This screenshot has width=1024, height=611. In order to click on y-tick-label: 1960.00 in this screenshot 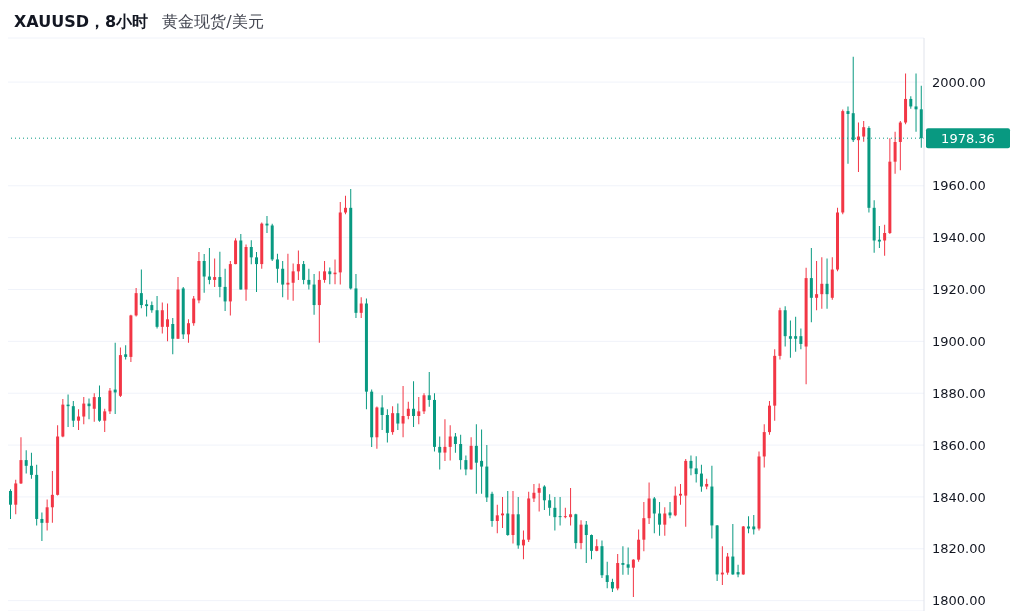, I will do `click(959, 186)`.